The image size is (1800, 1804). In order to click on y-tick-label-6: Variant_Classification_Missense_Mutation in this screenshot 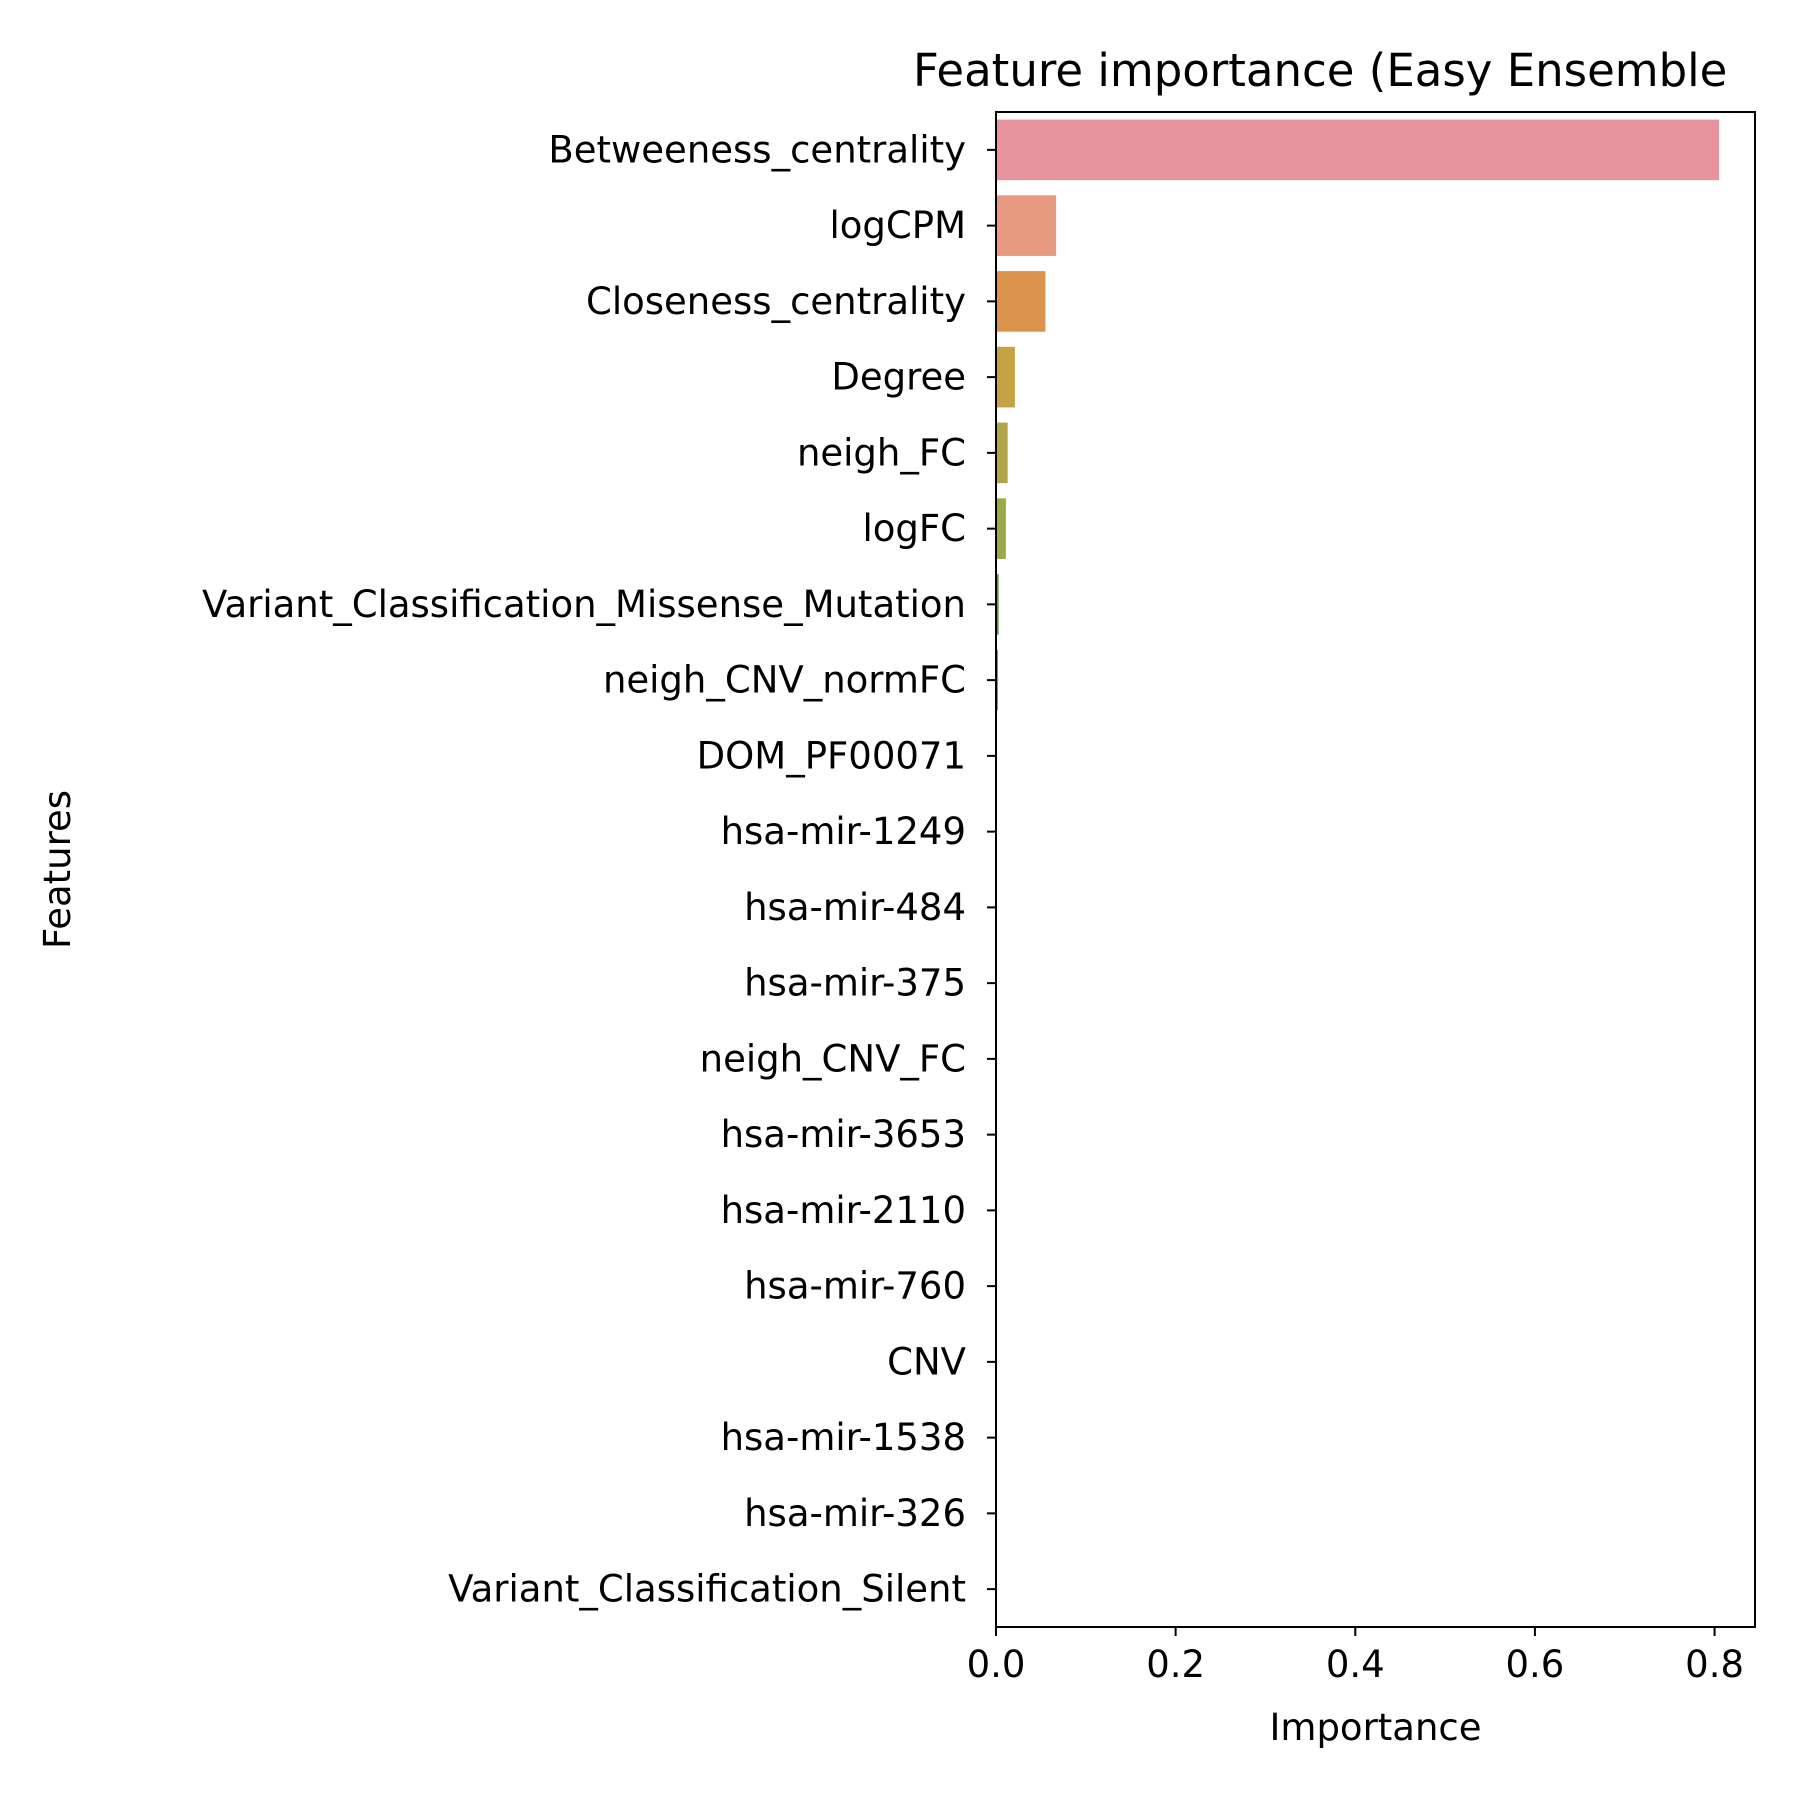, I will do `click(584, 604)`.